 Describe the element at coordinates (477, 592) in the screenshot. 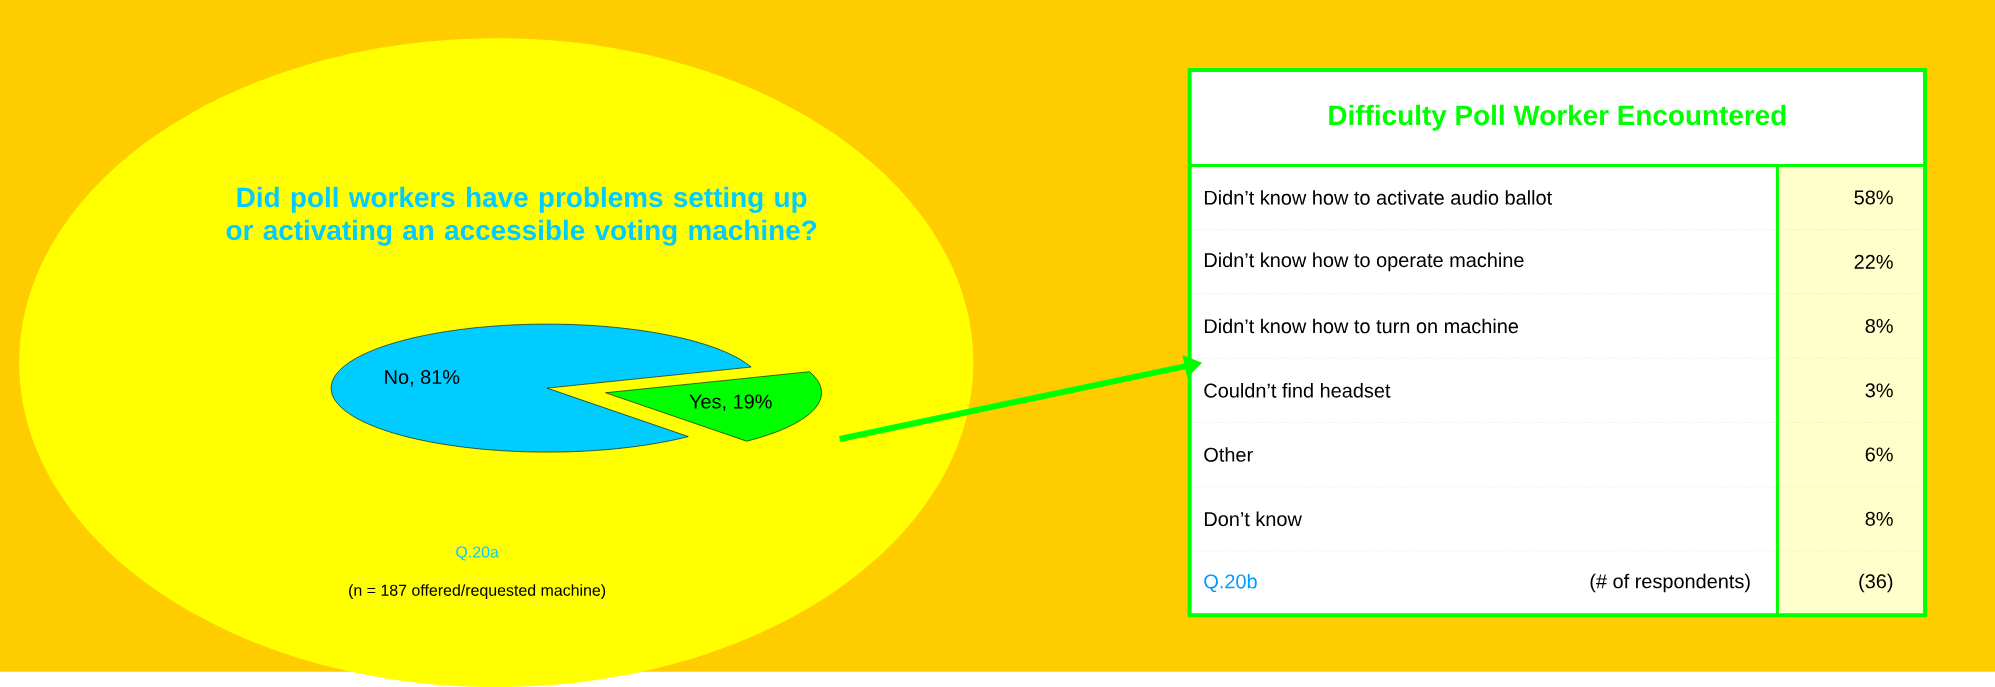

I see `text: (n = 187 offered/requested machine)` at that location.